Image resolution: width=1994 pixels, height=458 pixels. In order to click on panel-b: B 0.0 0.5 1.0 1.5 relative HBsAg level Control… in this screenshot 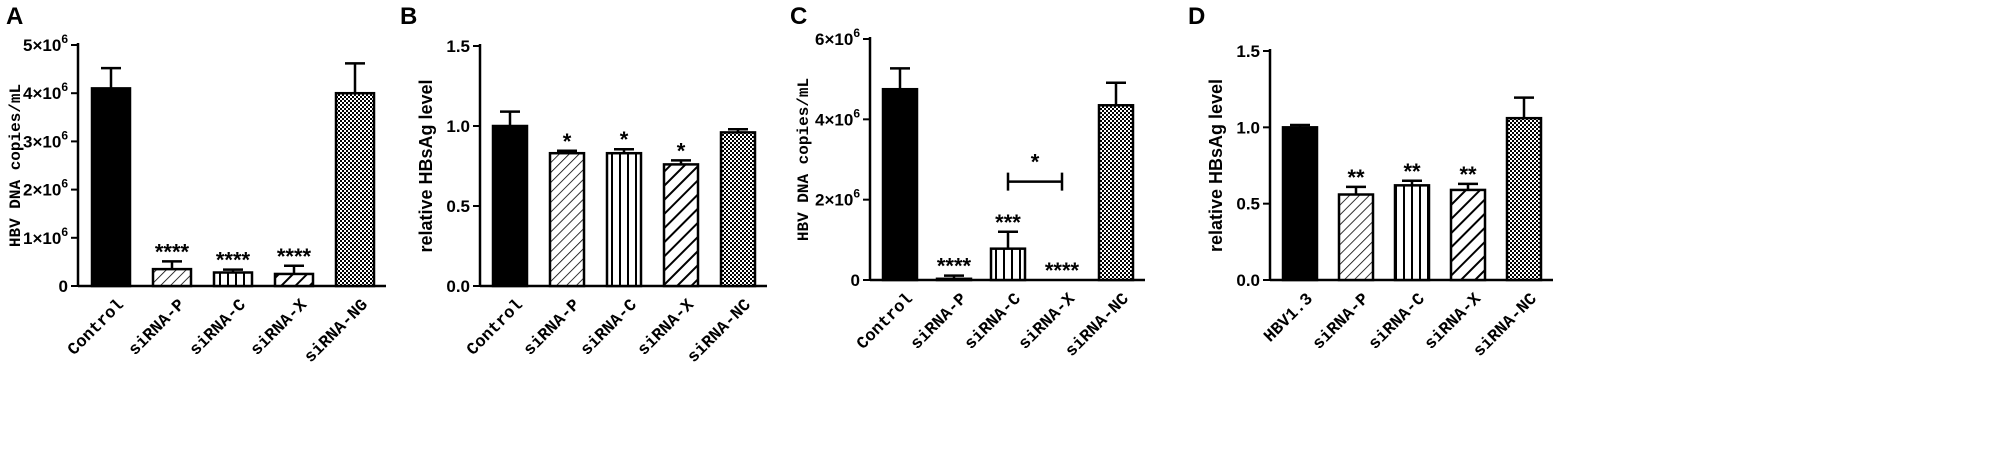, I will do `click(583, 185)`.